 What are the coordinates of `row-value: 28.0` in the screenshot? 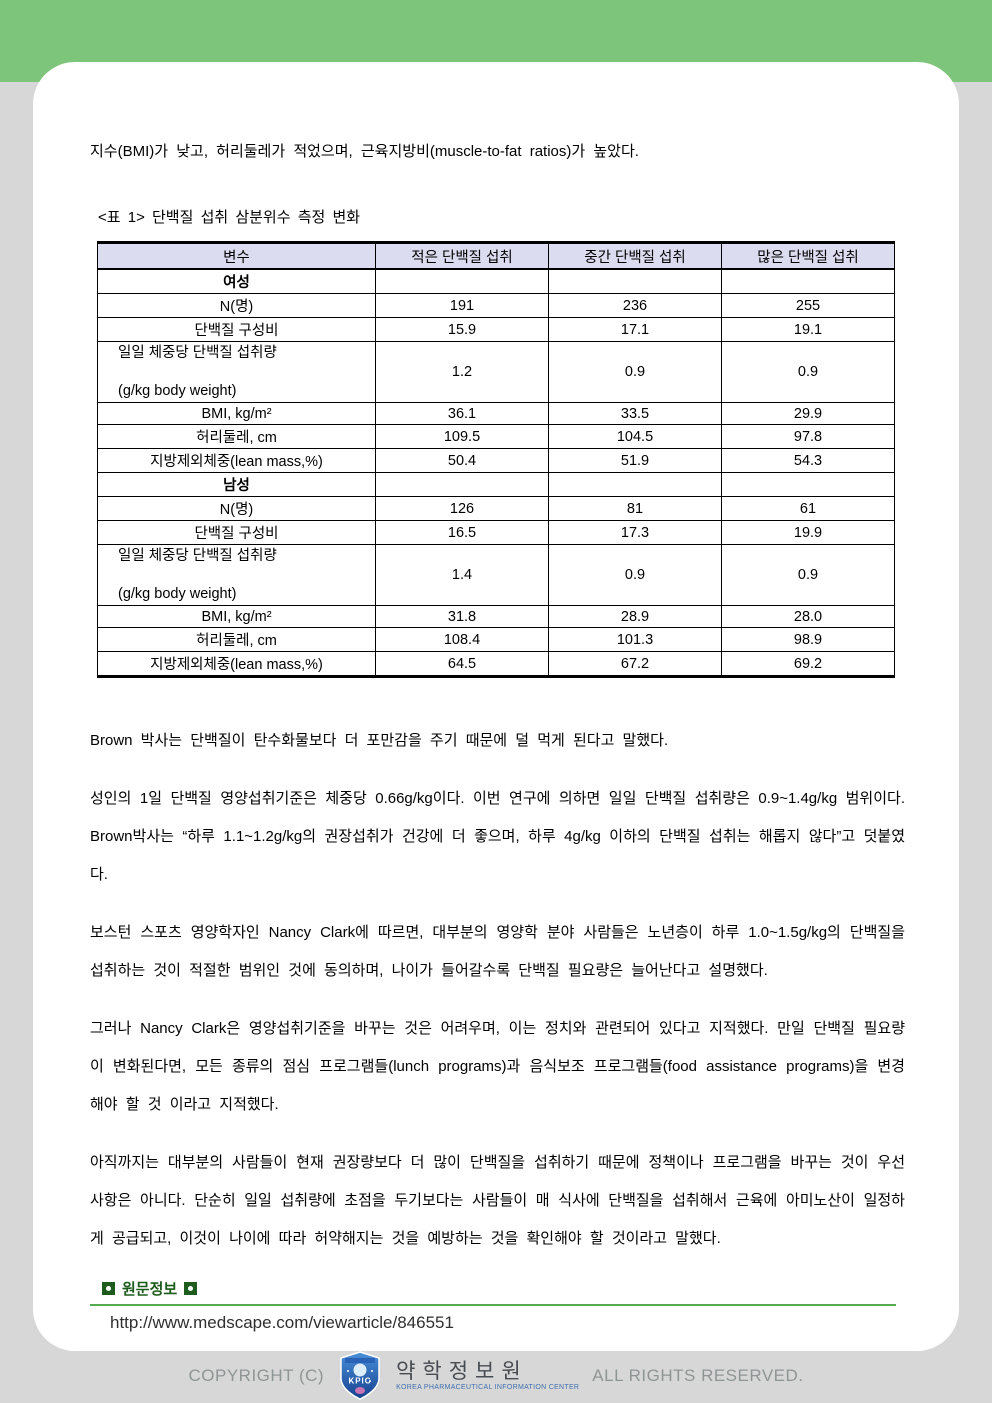 It's located at (808, 616).